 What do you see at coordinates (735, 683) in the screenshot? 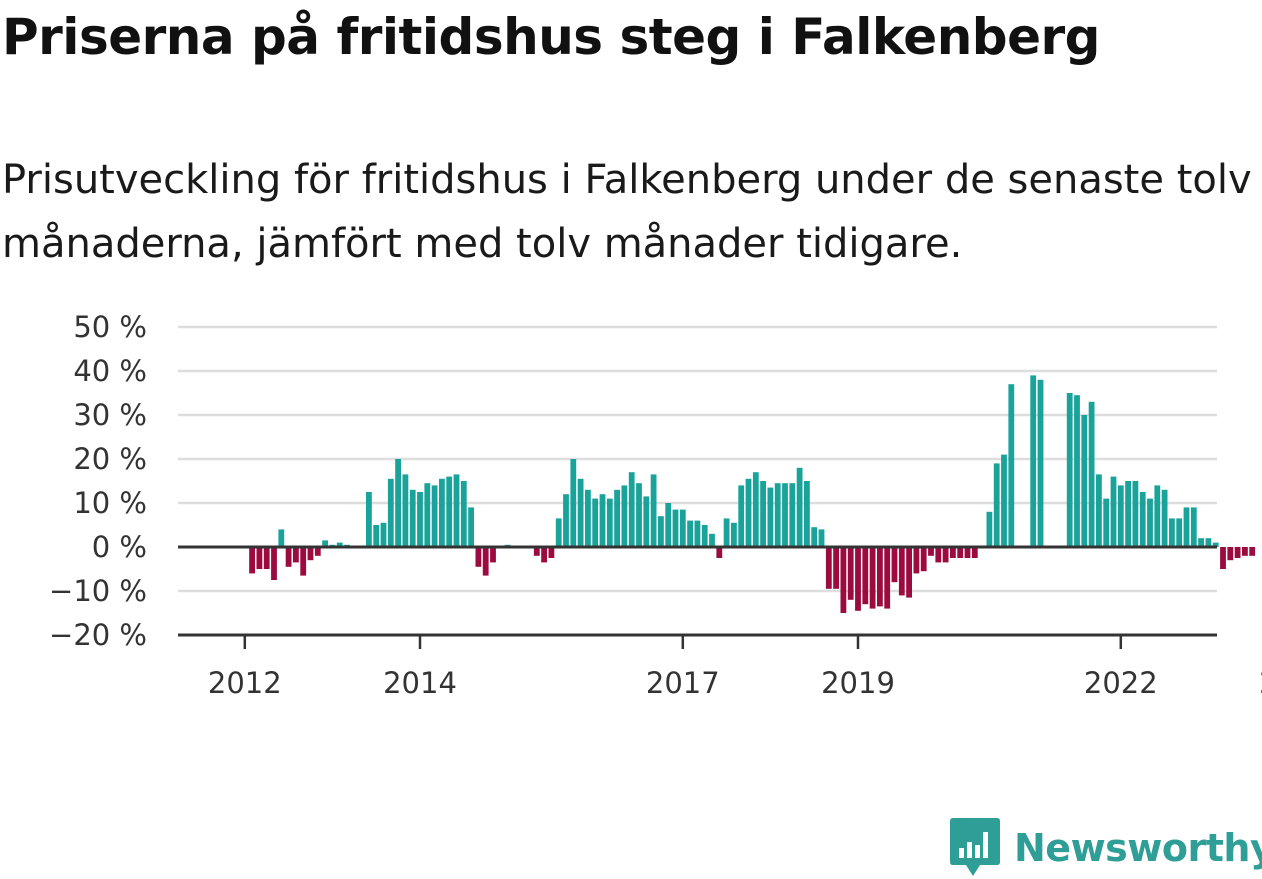
I see `x-axis-labels: 2012 2014 2017 2019 2022 2024` at bounding box center [735, 683].